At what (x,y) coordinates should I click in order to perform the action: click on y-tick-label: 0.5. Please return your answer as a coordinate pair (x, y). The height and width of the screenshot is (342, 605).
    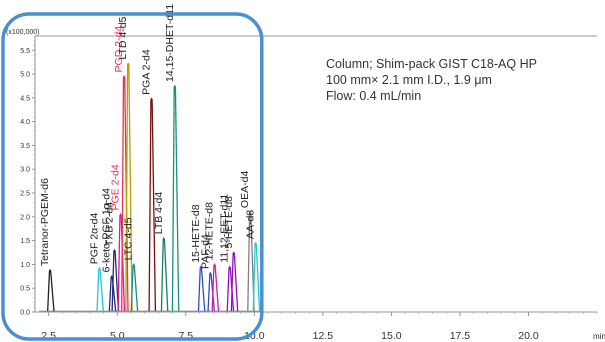
    Looking at the image, I should click on (25, 289).